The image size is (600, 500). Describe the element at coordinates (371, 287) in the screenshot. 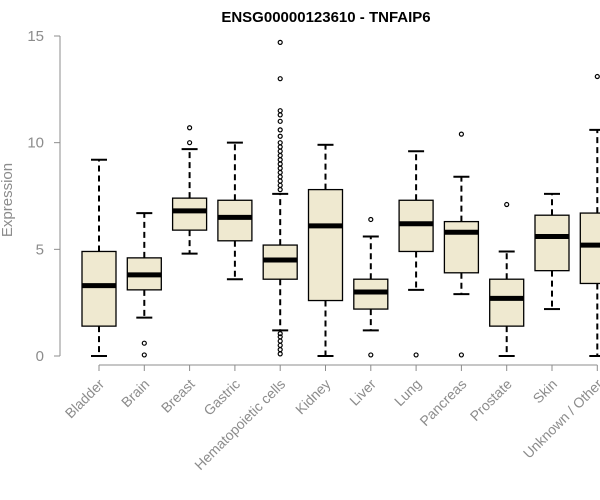

I see `box-liver` at that location.